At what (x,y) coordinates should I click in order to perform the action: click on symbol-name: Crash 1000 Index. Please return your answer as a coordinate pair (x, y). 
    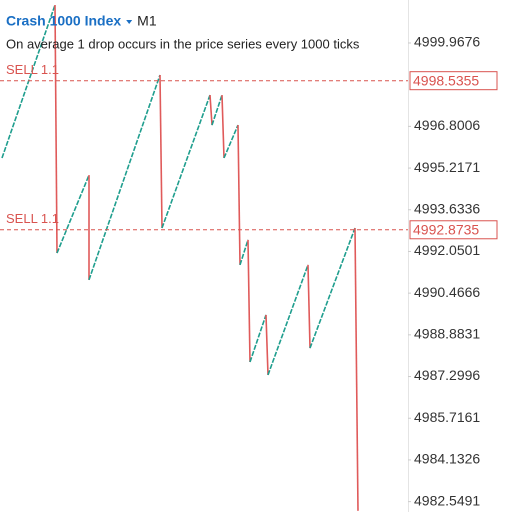
    Looking at the image, I should click on (63, 21).